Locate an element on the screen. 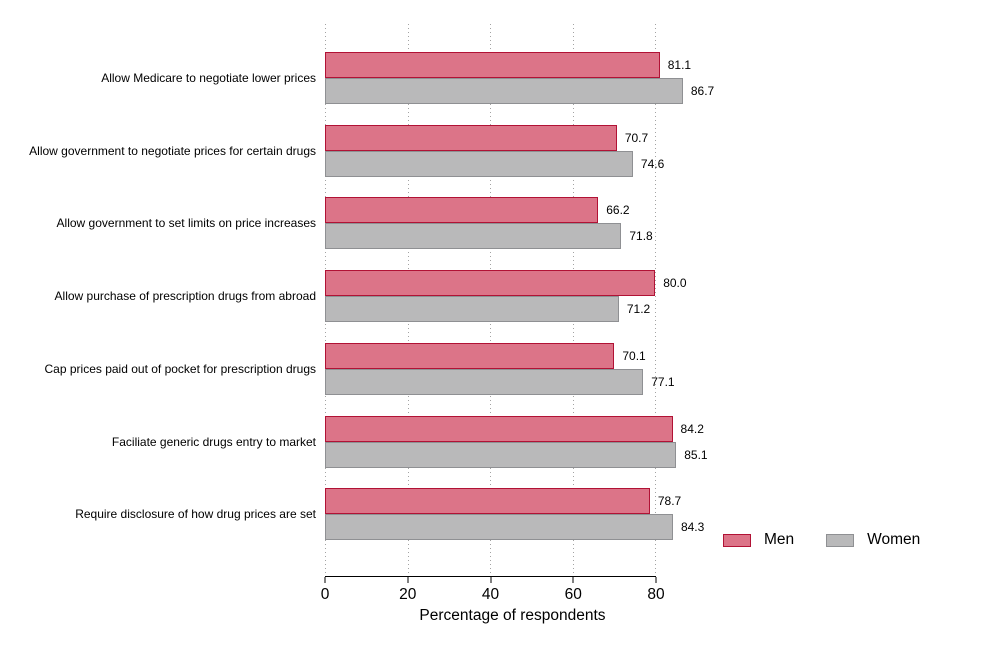  value-label: 66.2 is located at coordinates (618, 210).